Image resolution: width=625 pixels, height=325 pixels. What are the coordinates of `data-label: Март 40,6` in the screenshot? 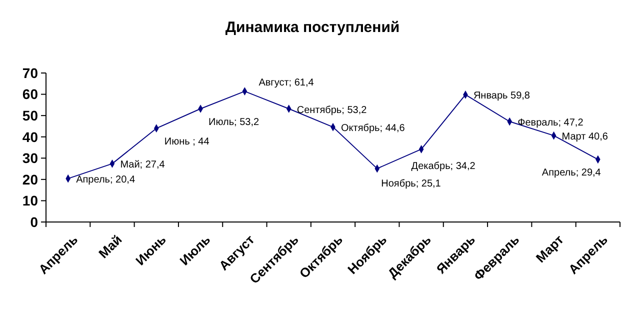 It's located at (585, 137).